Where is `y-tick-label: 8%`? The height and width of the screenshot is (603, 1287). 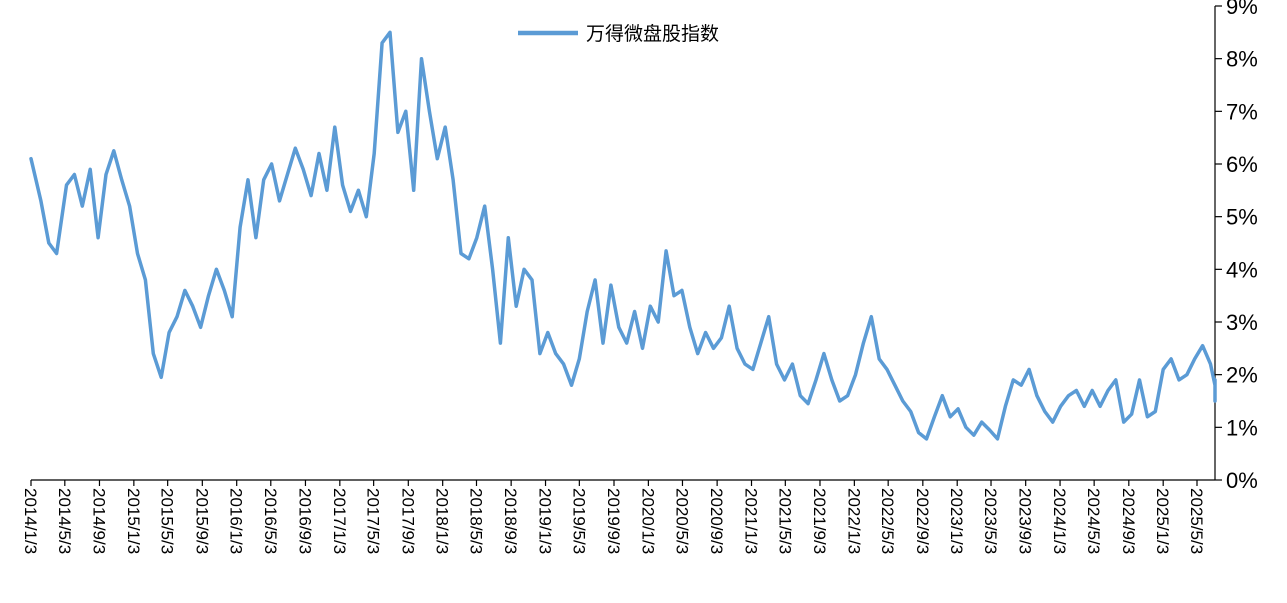 y-tick-label: 8% is located at coordinates (1242, 59).